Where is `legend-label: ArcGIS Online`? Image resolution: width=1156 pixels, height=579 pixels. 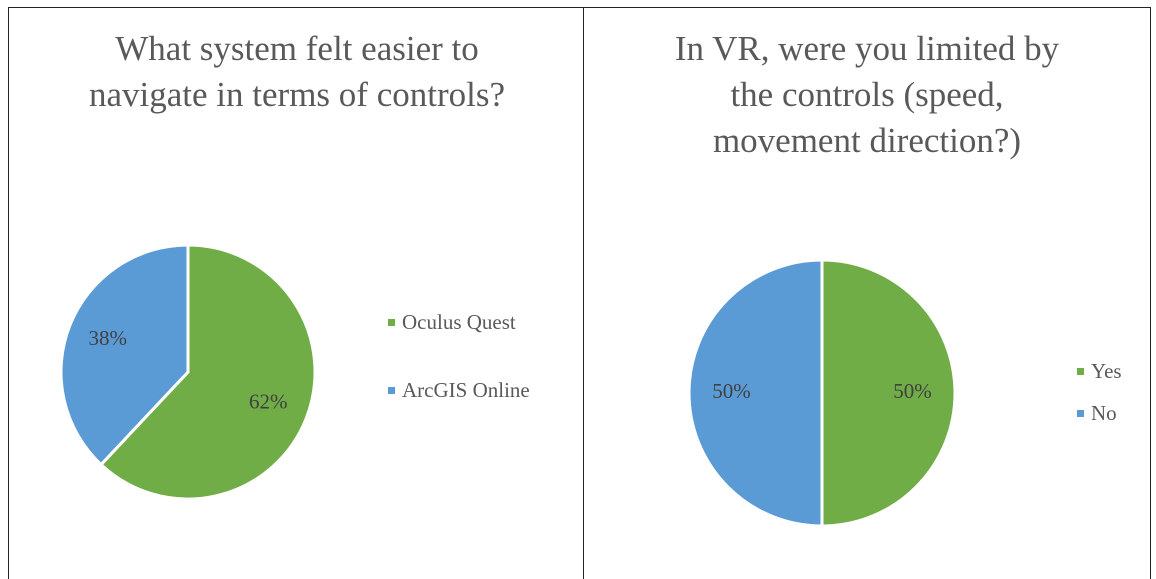 legend-label: ArcGIS Online is located at coordinates (466, 390).